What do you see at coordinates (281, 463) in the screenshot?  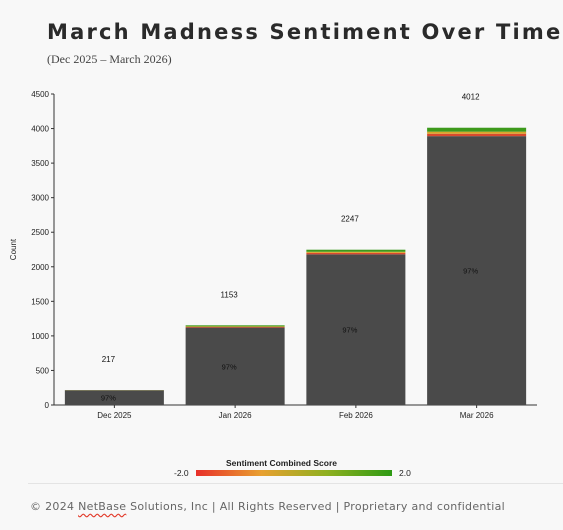 I see `legend-title: Sentiment Combined Score` at bounding box center [281, 463].